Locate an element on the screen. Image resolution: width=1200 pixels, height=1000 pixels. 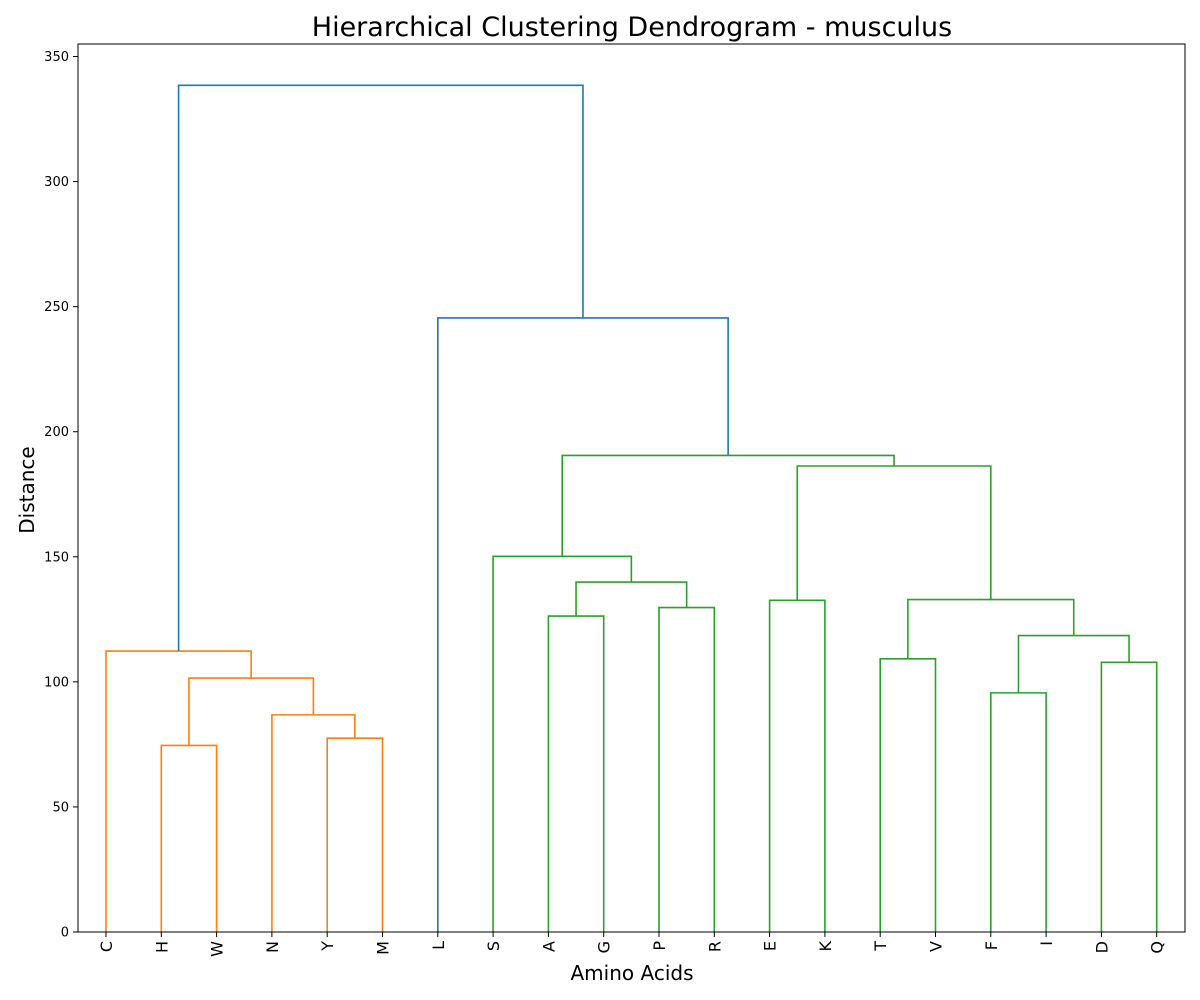
x-tick-label-r: R is located at coordinates (714, 946).